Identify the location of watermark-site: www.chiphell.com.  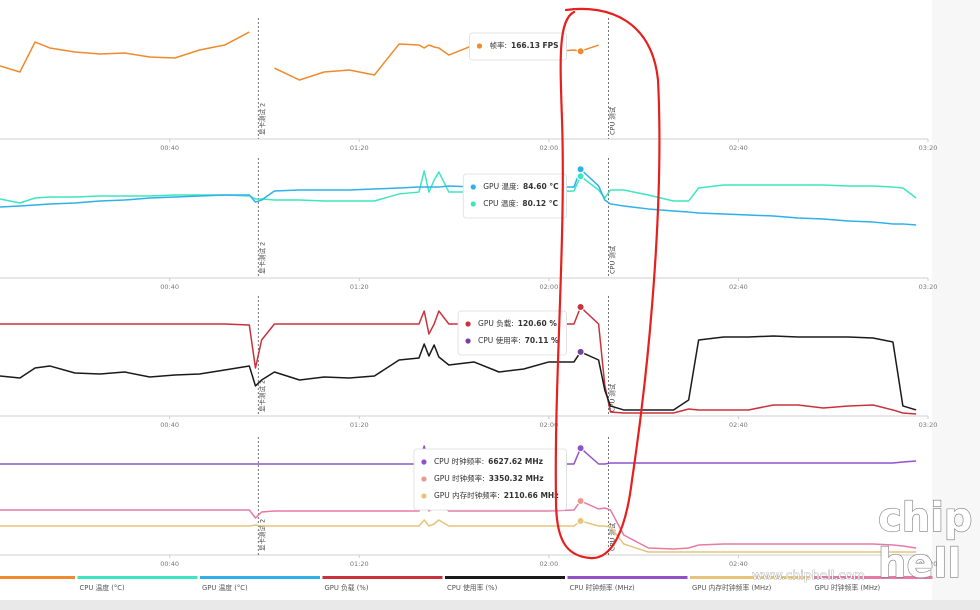
(808, 575).